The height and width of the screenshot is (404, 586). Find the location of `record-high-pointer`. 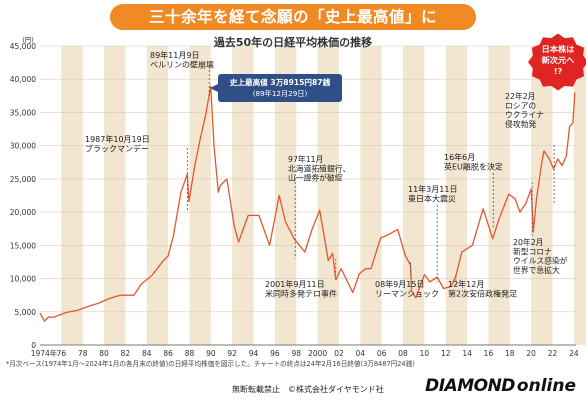

record-high-pointer is located at coordinates (214, 88).